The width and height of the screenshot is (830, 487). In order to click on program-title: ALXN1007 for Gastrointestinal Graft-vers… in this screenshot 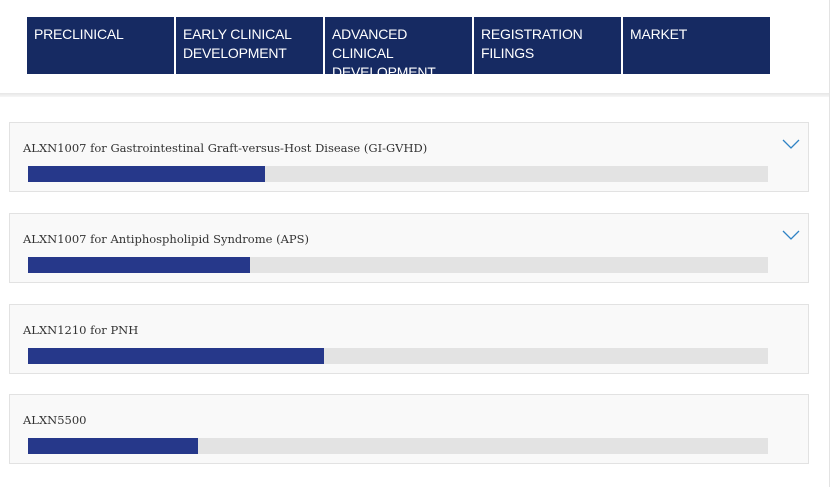, I will do `click(225, 148)`.